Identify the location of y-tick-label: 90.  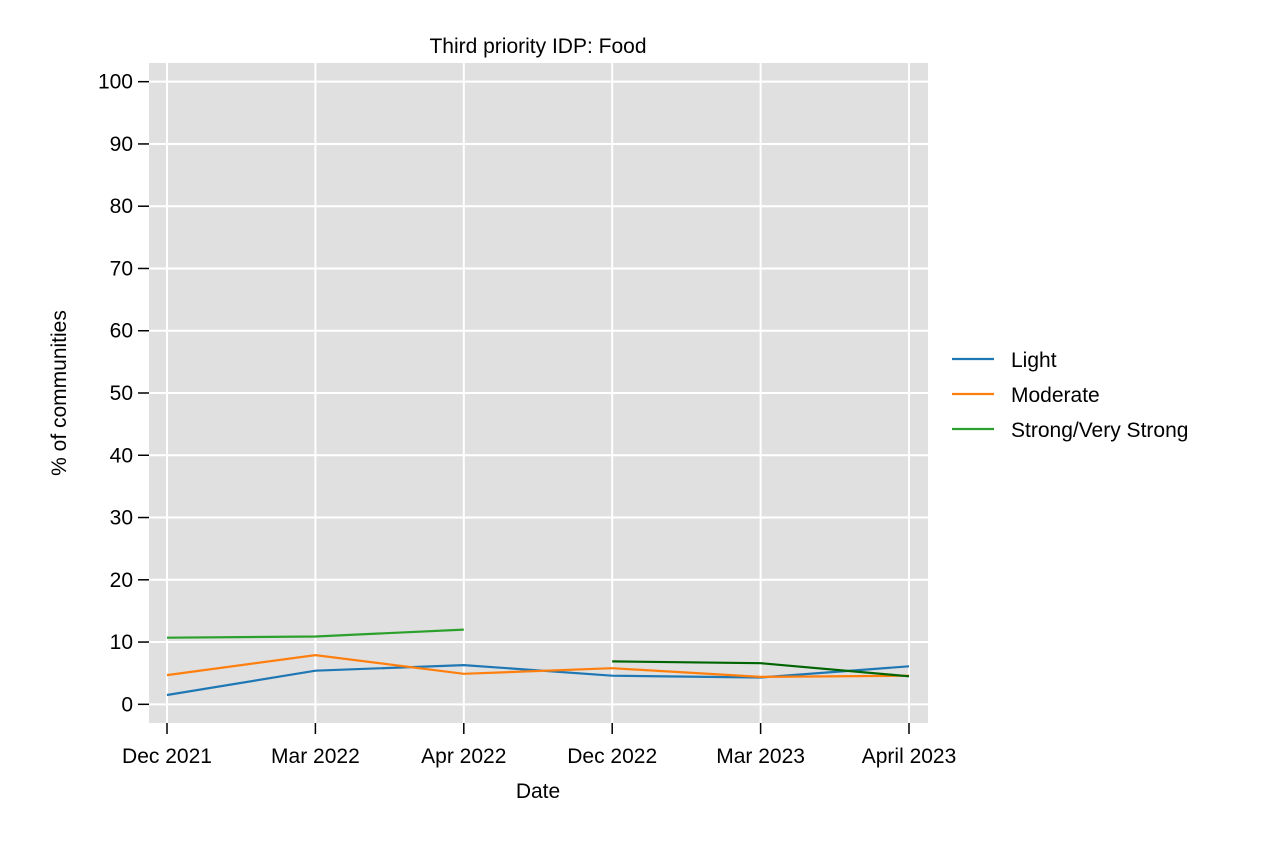
(121, 144).